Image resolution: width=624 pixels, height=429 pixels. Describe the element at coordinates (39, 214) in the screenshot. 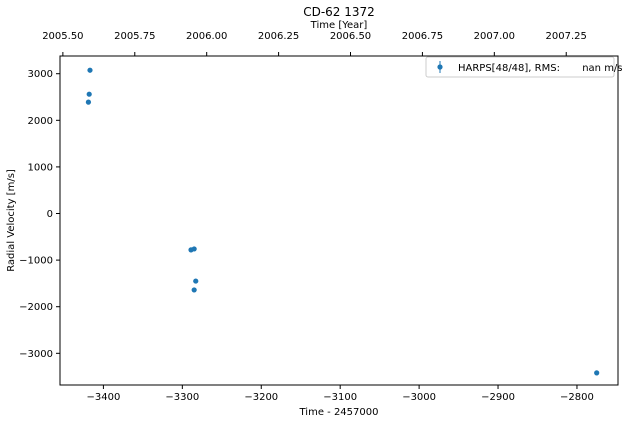

I see `left-y-axis: −3000 −2000 −1000 0 1000 2000 3000` at that location.